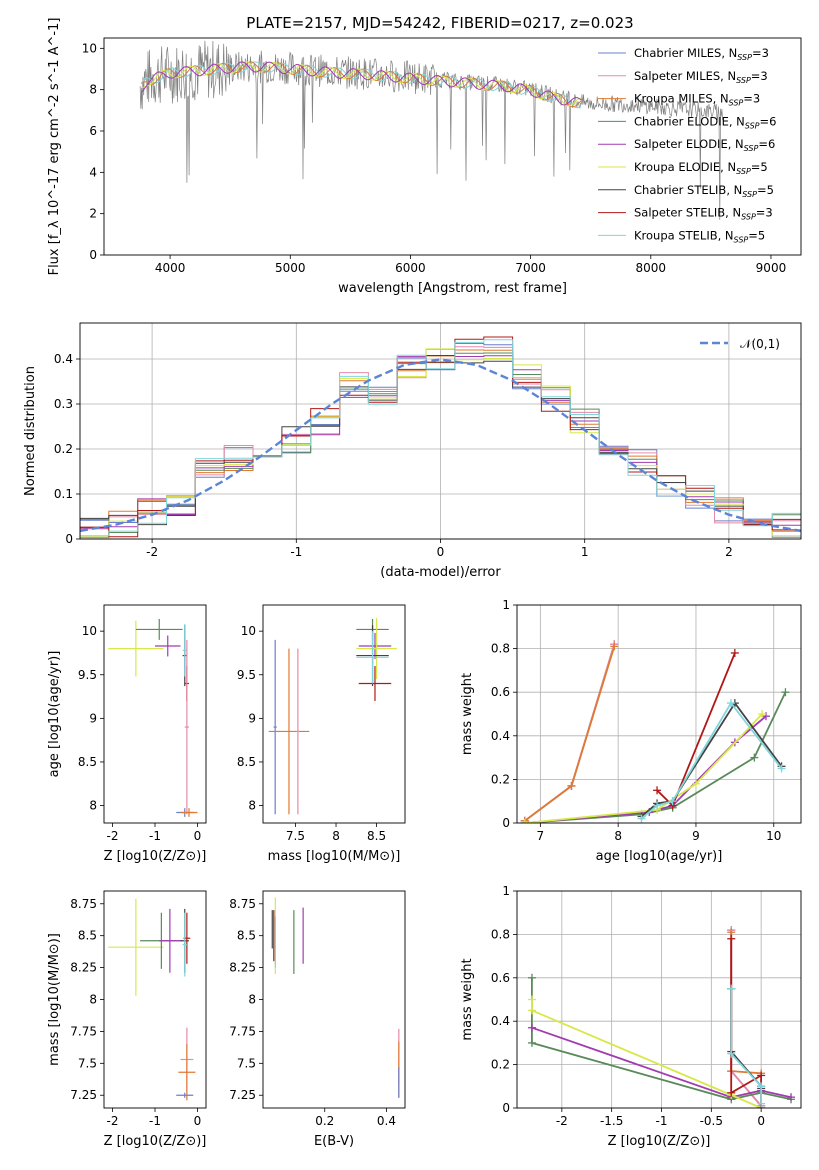  I want to click on legend-nssp: =6, so click(766, 144).